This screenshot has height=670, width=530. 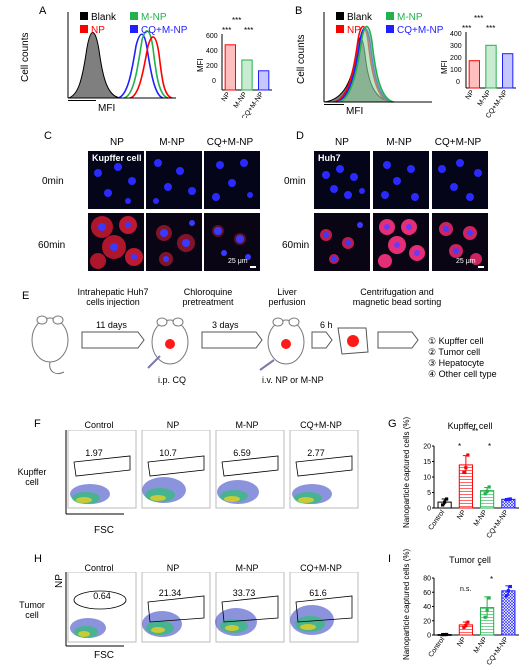 What do you see at coordinates (172, 142) in the screenshot?
I see `panel-c-col-mnp: M-NP` at bounding box center [172, 142].